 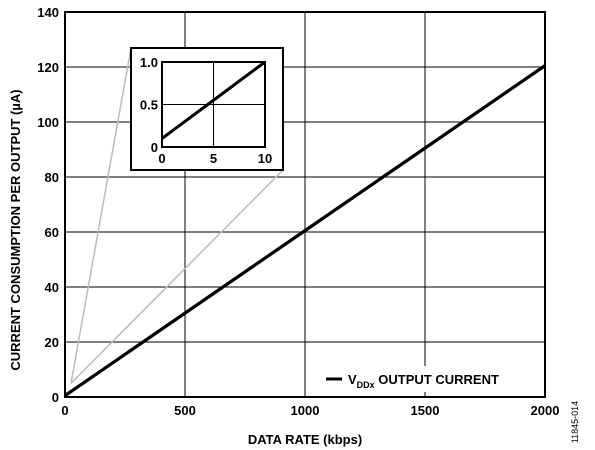 What do you see at coordinates (52, 342) in the screenshot?
I see `y-tick-label: 20` at bounding box center [52, 342].